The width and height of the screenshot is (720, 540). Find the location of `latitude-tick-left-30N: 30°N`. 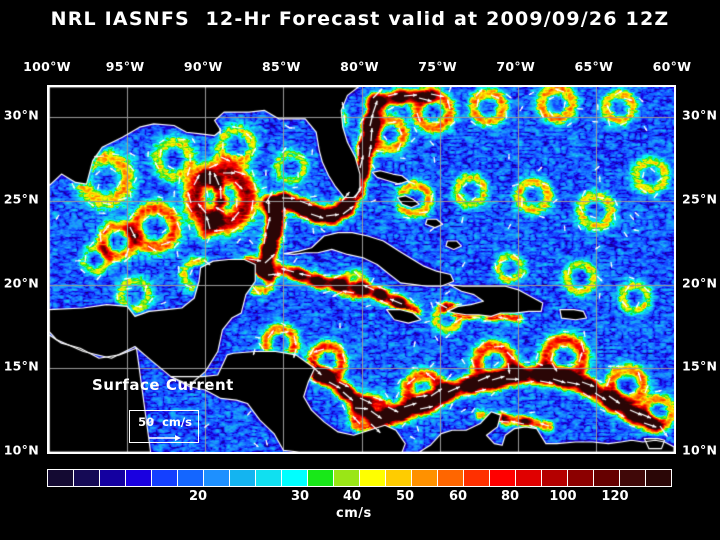

latitude-tick-left-30N: 30°N is located at coordinates (21, 115).